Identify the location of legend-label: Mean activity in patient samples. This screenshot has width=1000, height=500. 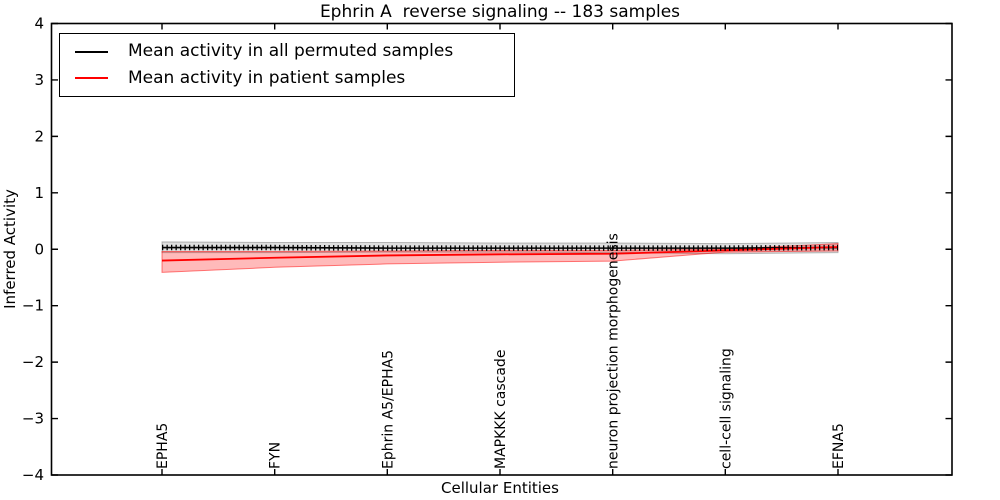
(267, 77).